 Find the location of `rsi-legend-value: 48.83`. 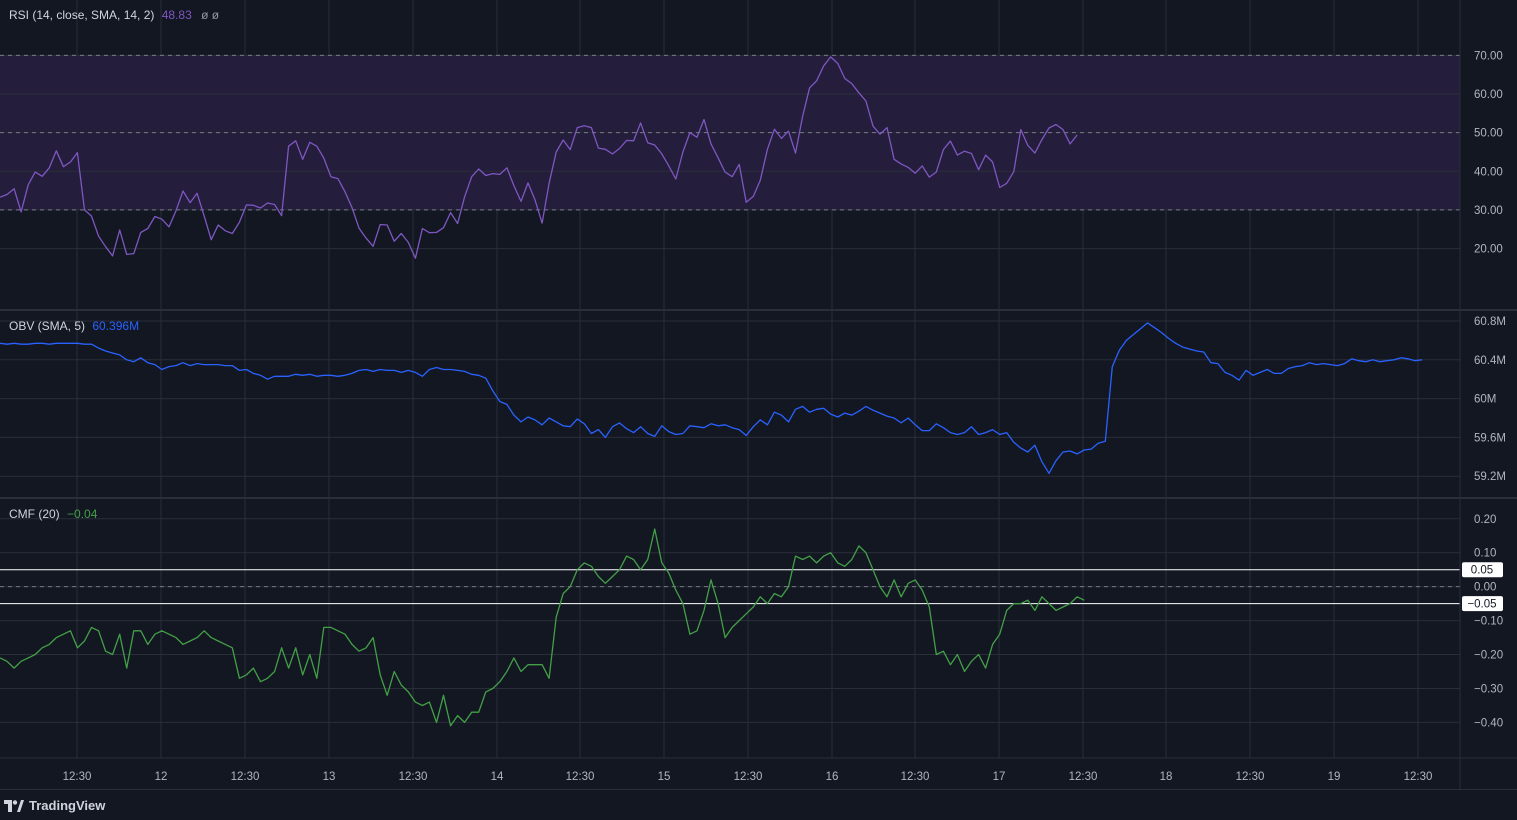

rsi-legend-value: 48.83 is located at coordinates (176, 15).